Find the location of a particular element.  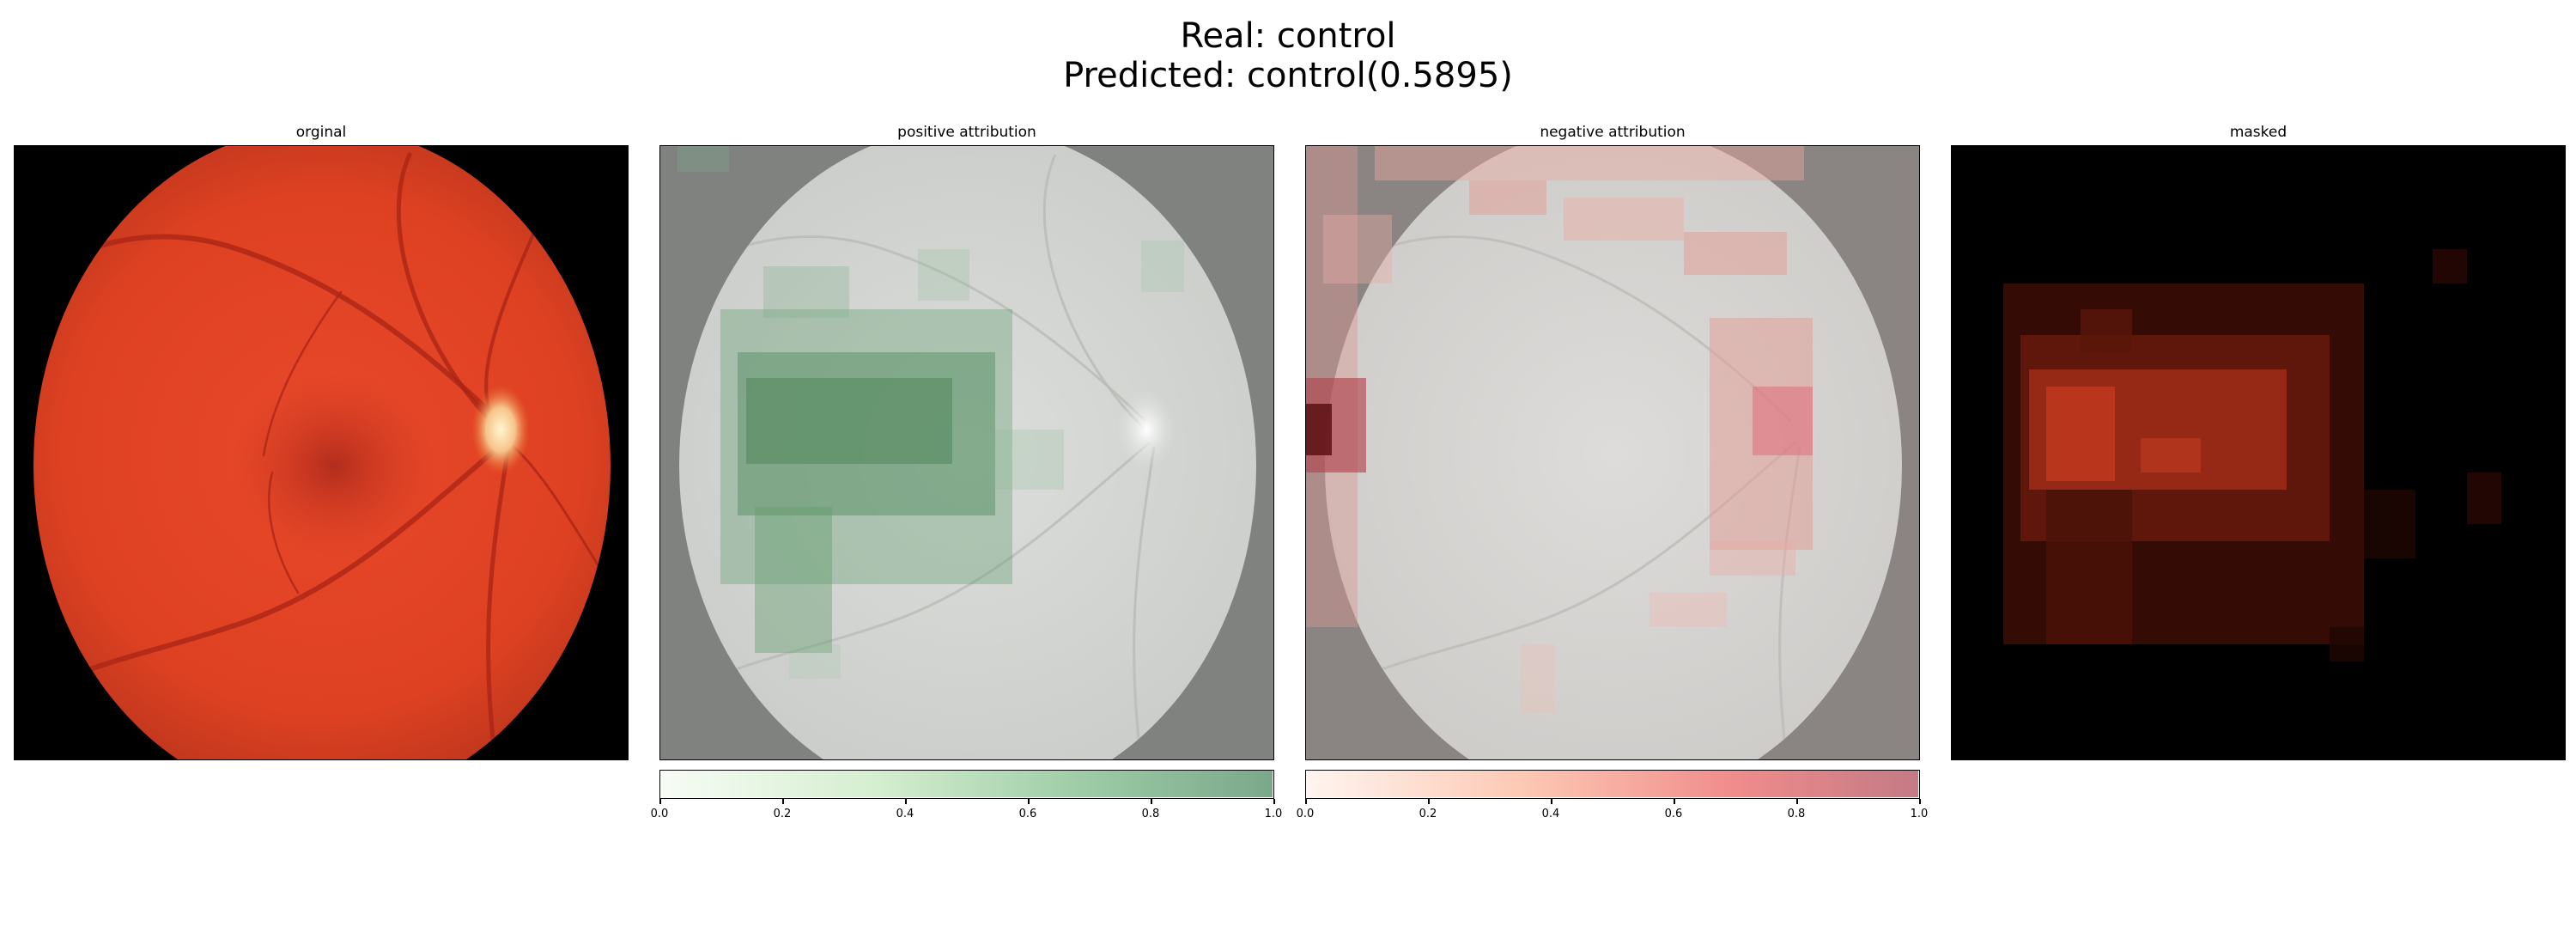

negative-colorbar is located at coordinates (1612, 784).